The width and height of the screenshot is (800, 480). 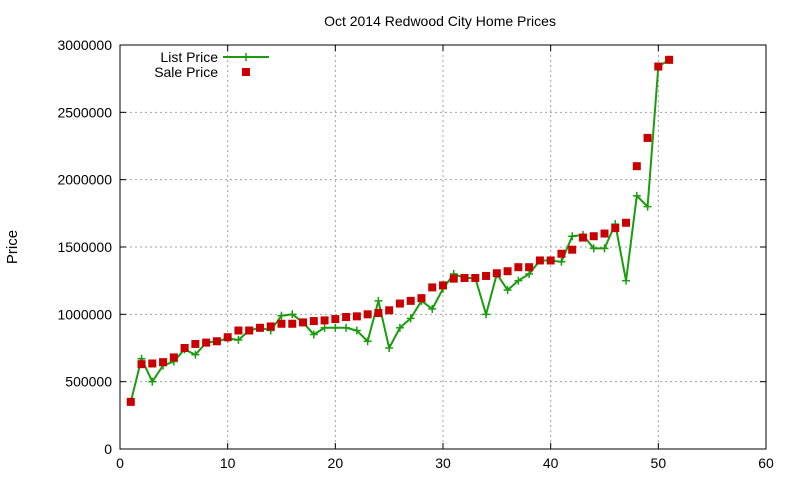 What do you see at coordinates (84, 112) in the screenshot?
I see `y-tick-label: 2500000` at bounding box center [84, 112].